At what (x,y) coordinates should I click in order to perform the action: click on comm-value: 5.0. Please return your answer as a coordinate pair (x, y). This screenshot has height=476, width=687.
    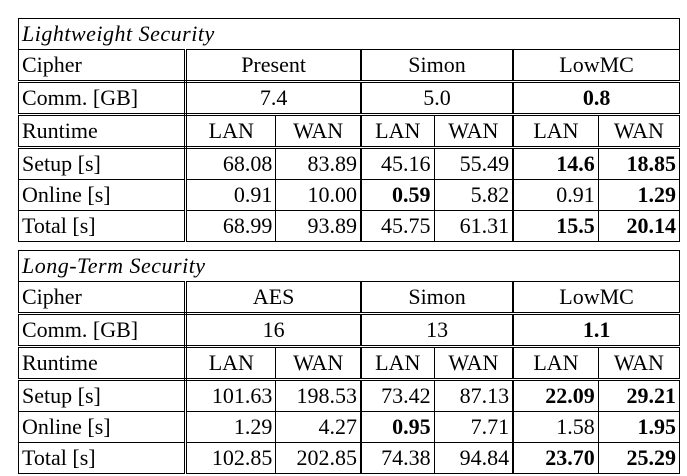
    Looking at the image, I should click on (436, 98).